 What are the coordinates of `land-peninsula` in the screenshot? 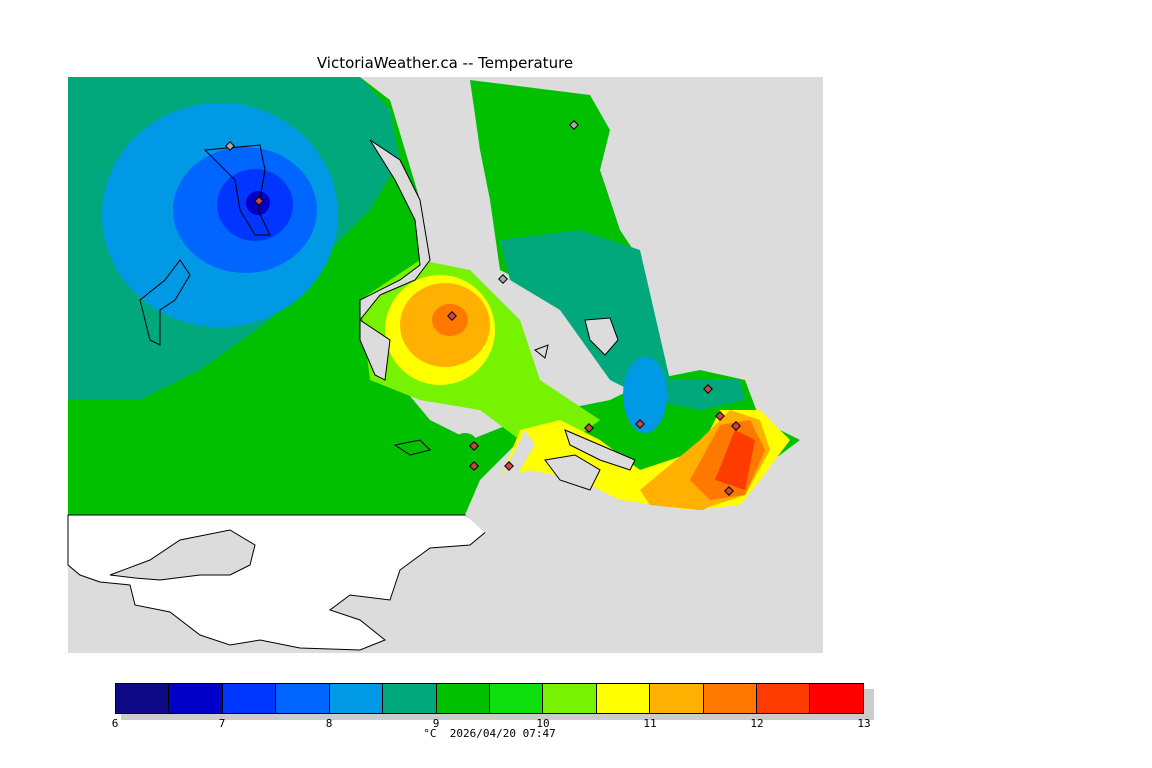 It's located at (395, 260).